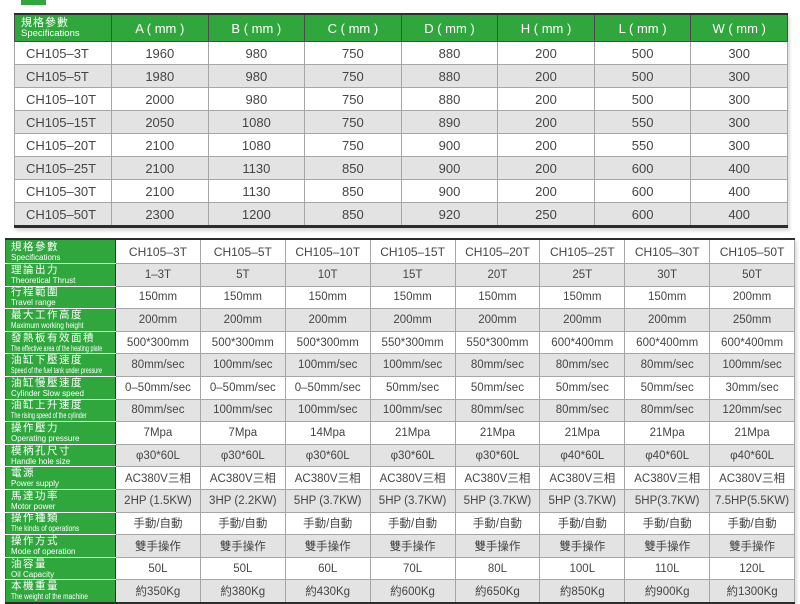 The image size is (800, 604). I want to click on value-cell: 2100, so click(160, 145).